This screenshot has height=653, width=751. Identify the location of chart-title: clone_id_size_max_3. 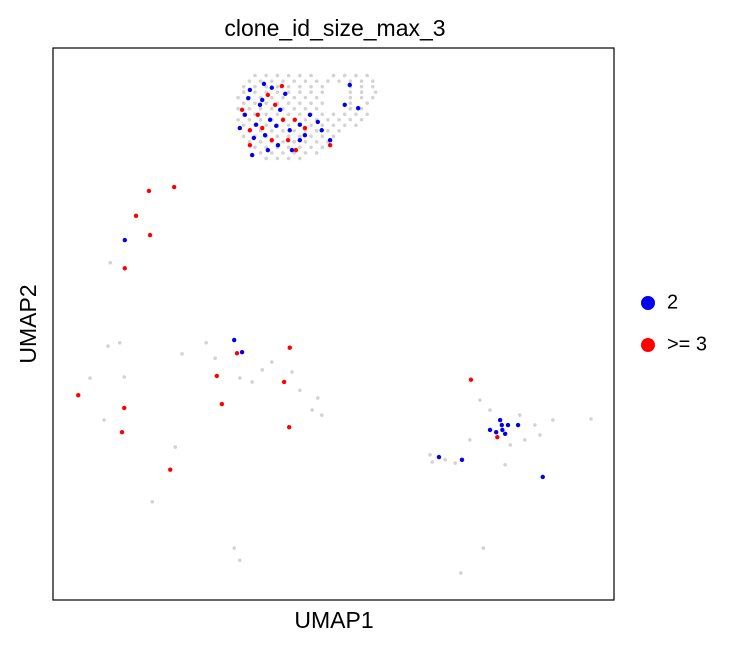
(334, 28).